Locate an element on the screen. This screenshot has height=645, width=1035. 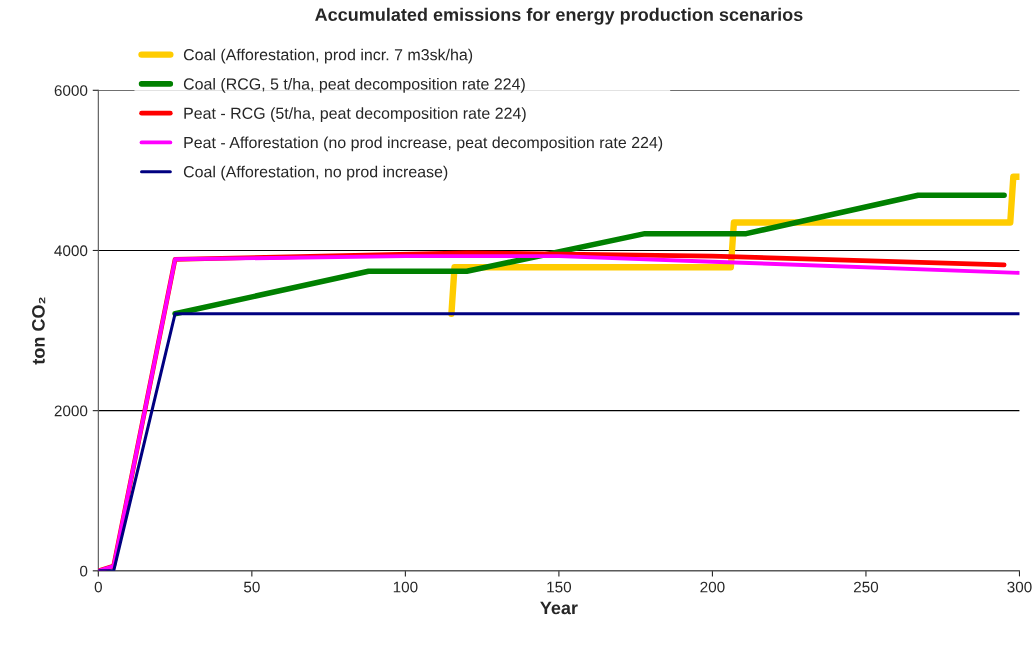
legend-label: Peat - Afforestation (no prod increase, peat decomposition rate 224) is located at coordinates (423, 144).